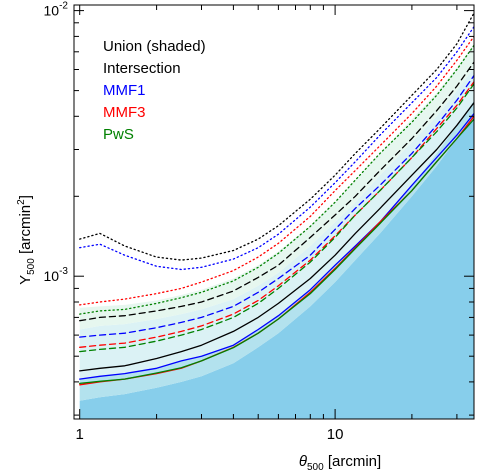  Describe the element at coordinates (154, 46) in the screenshot. I see `legend-entry: Union (shaded)` at that location.